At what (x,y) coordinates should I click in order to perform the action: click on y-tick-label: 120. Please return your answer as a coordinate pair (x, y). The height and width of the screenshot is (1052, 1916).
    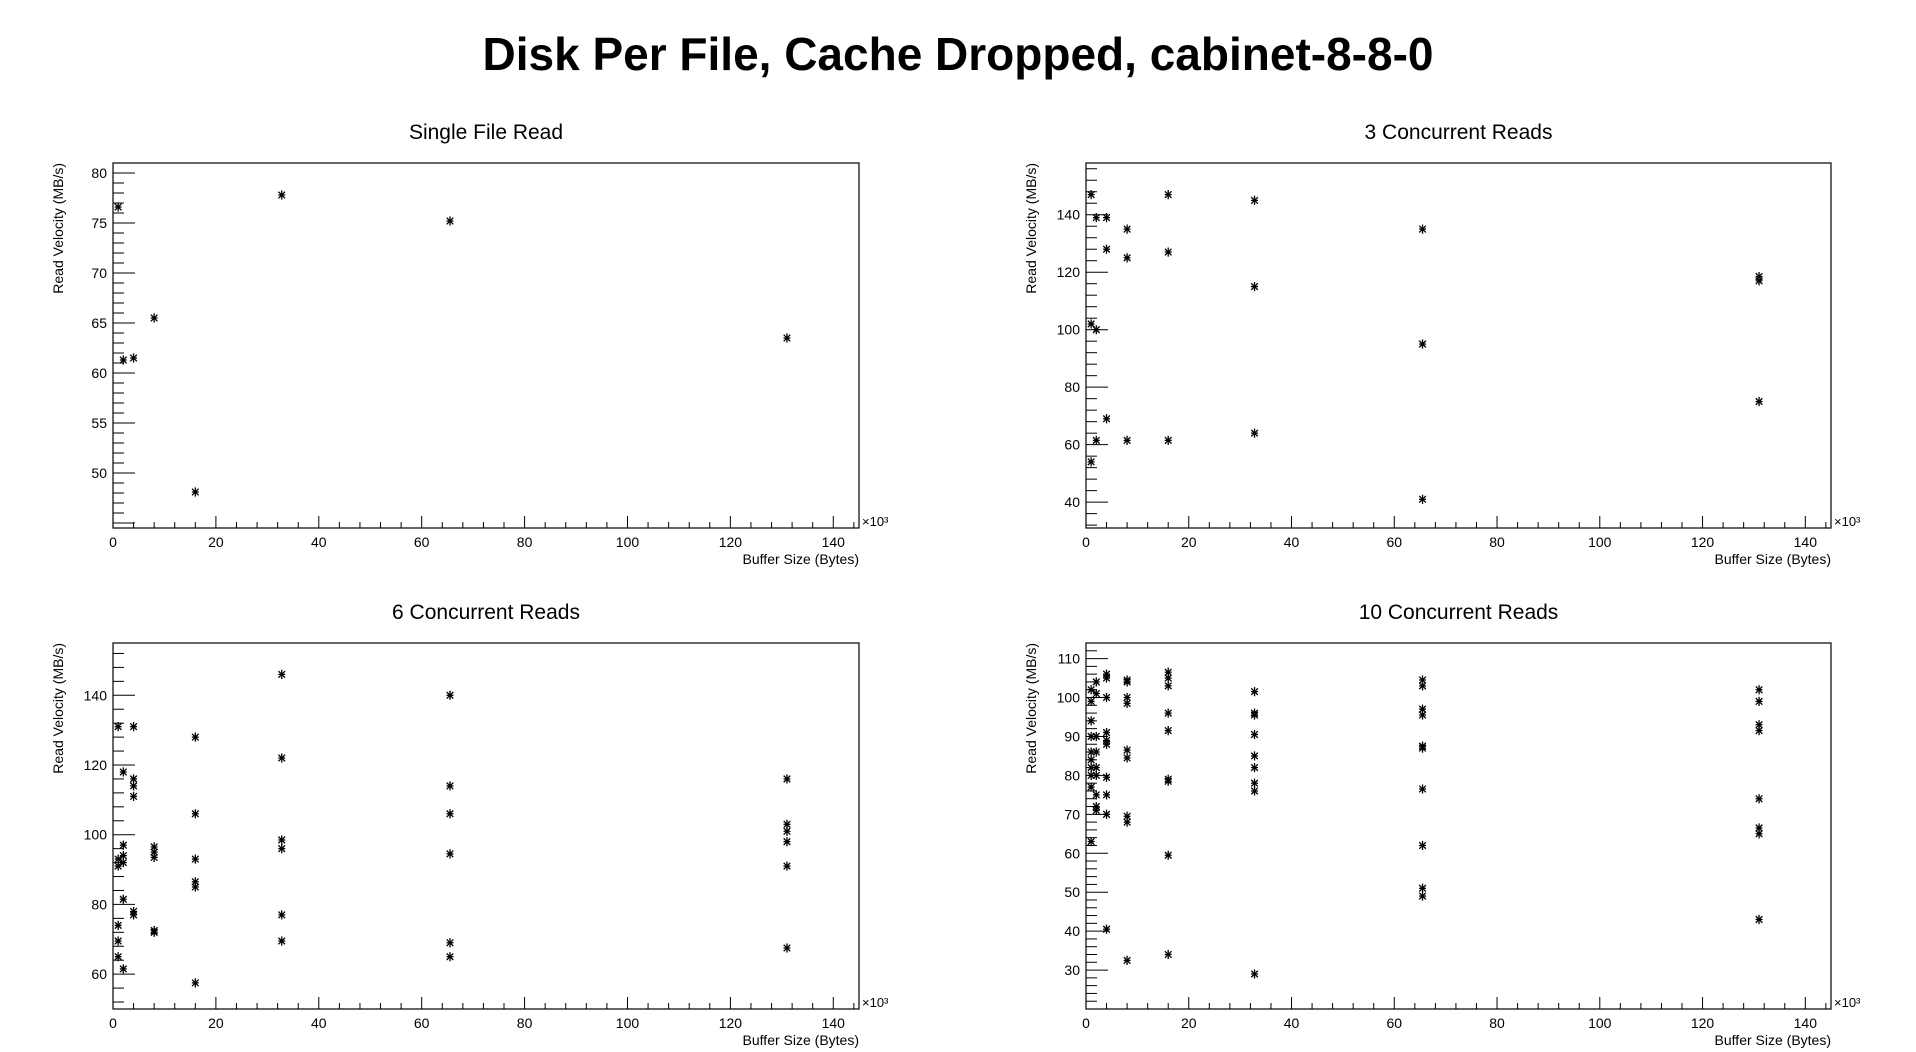
    Looking at the image, I should click on (96, 765).